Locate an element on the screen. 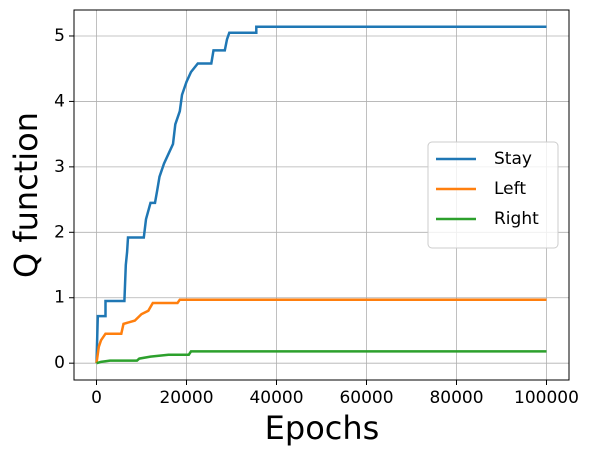 The height and width of the screenshot is (458, 596). legend-label: Left is located at coordinates (510, 189).